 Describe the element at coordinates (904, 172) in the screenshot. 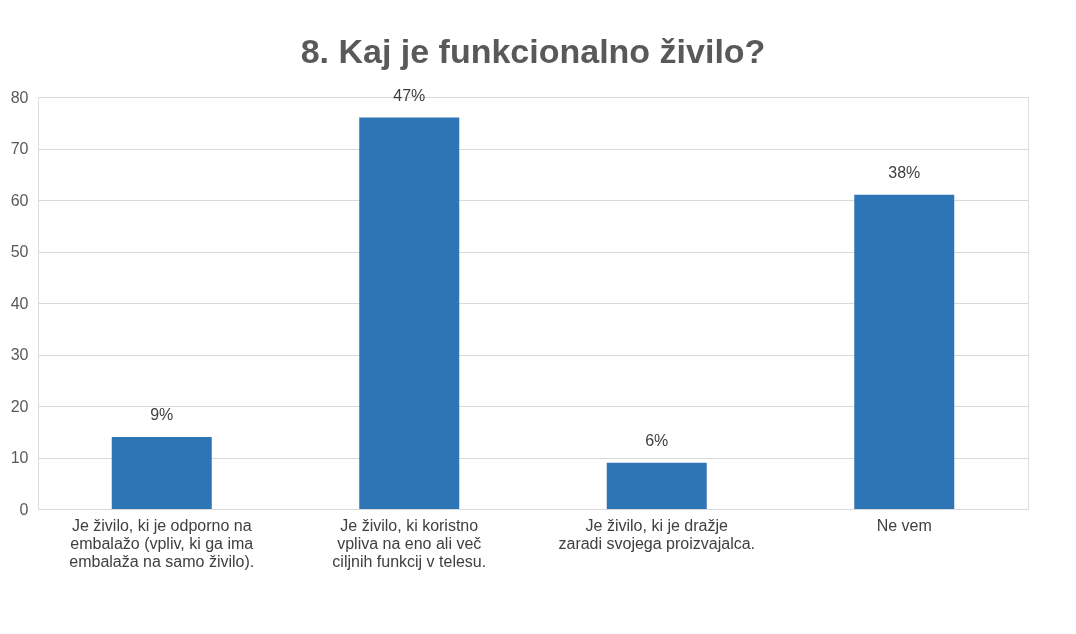

I see `annotation: 38%` at that location.